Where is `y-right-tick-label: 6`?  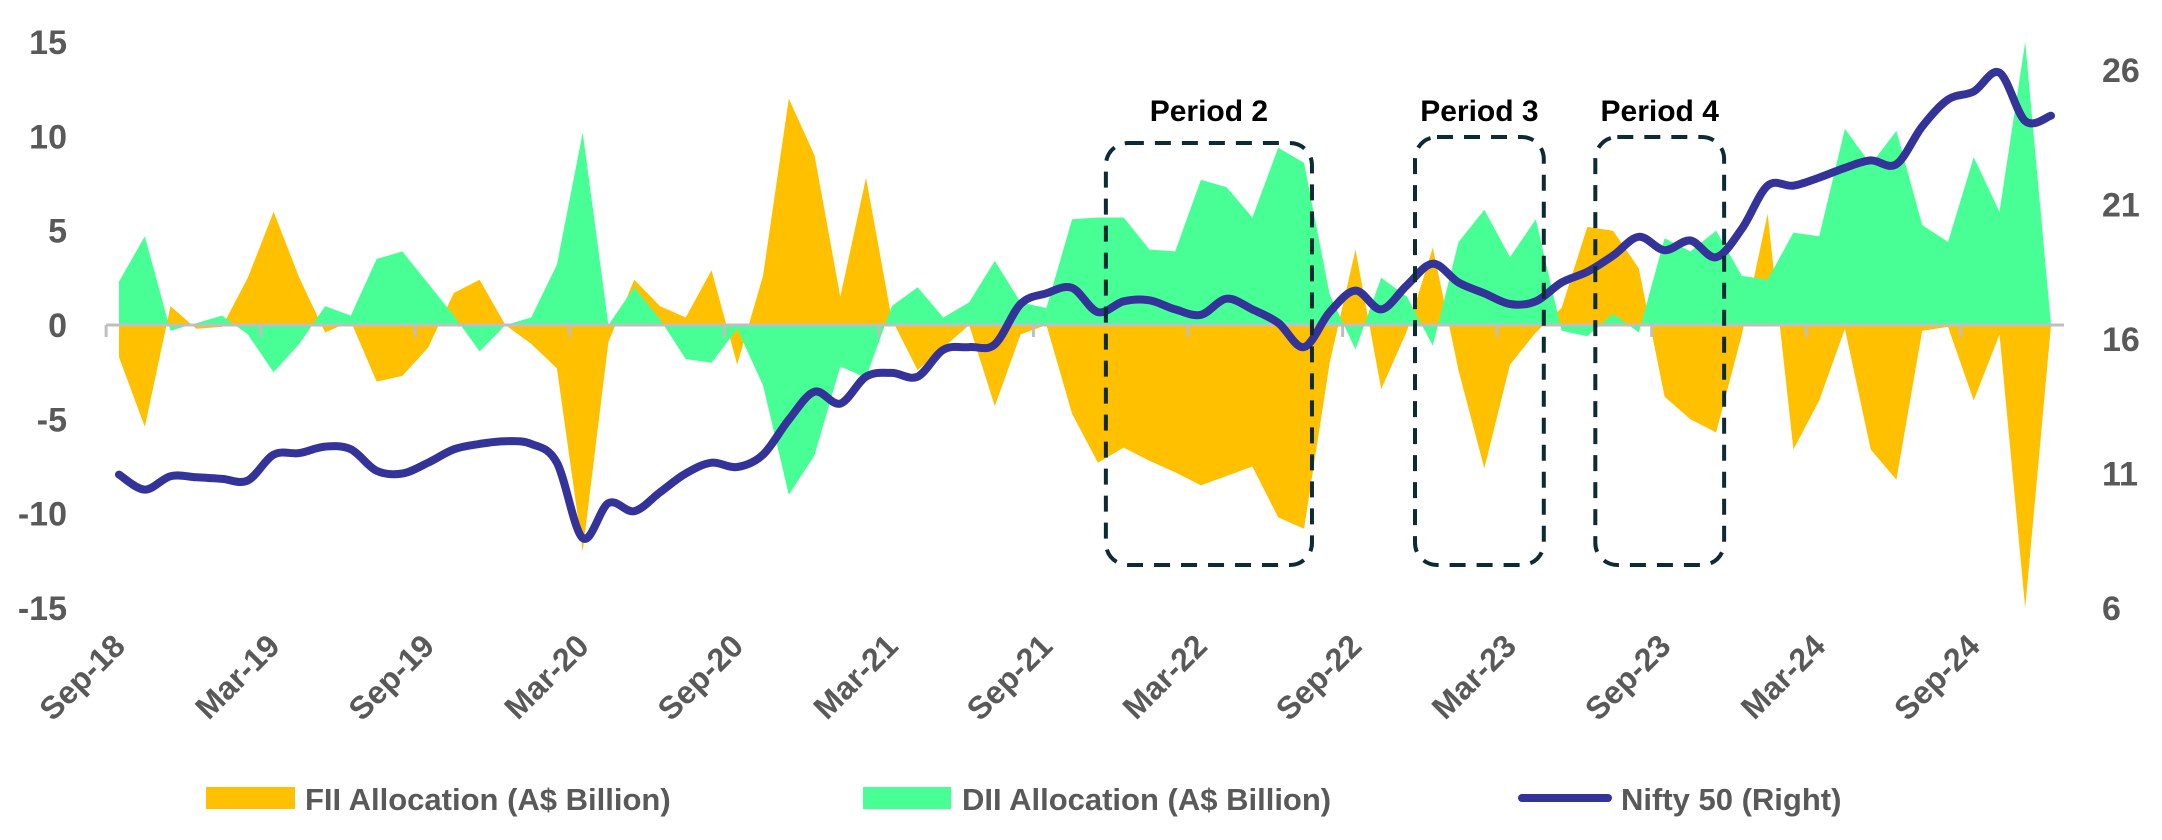
y-right-tick-label: 6 is located at coordinates (2111, 609).